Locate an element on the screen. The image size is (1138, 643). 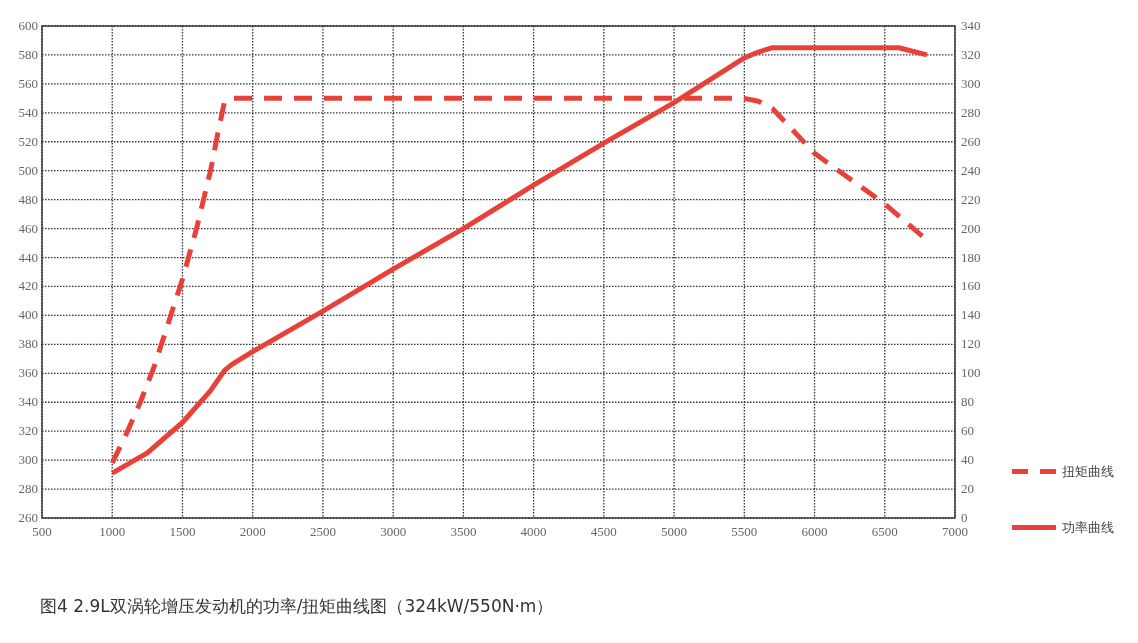
y2-tick-label: 200 is located at coordinates (971, 228).